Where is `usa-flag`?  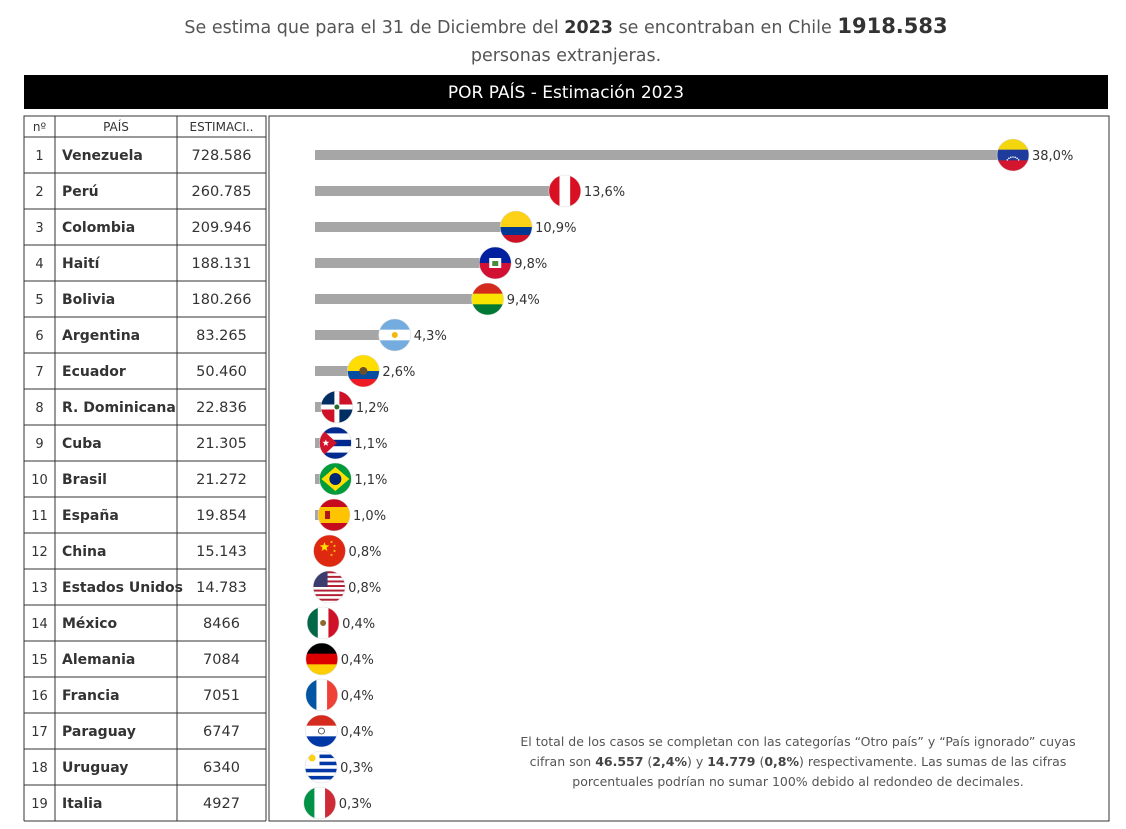
usa-flag is located at coordinates (329, 587).